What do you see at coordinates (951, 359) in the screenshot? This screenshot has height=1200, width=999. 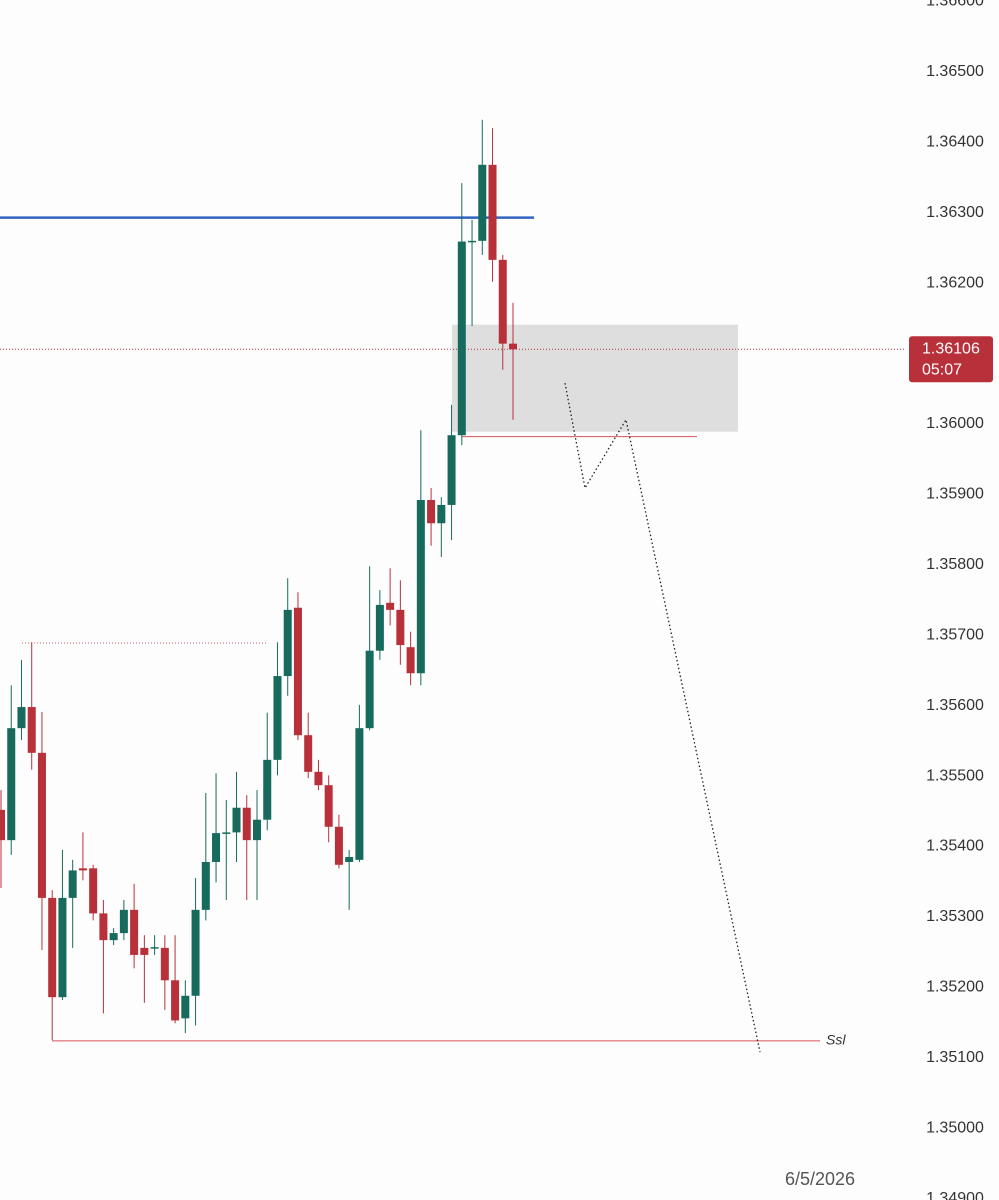 I see `price-box` at bounding box center [951, 359].